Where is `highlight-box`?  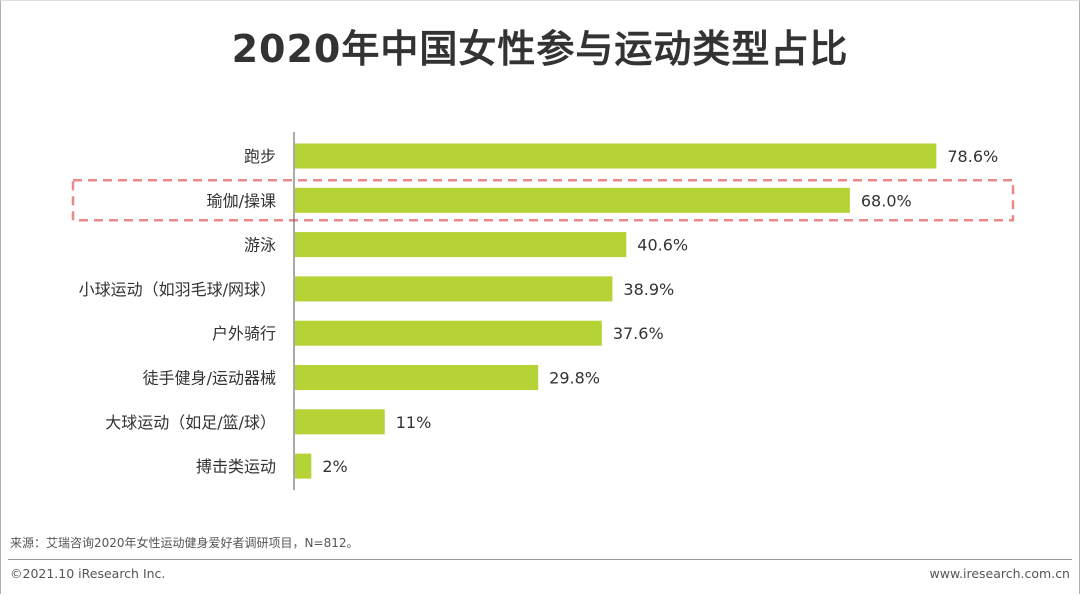 highlight-box is located at coordinates (543, 200).